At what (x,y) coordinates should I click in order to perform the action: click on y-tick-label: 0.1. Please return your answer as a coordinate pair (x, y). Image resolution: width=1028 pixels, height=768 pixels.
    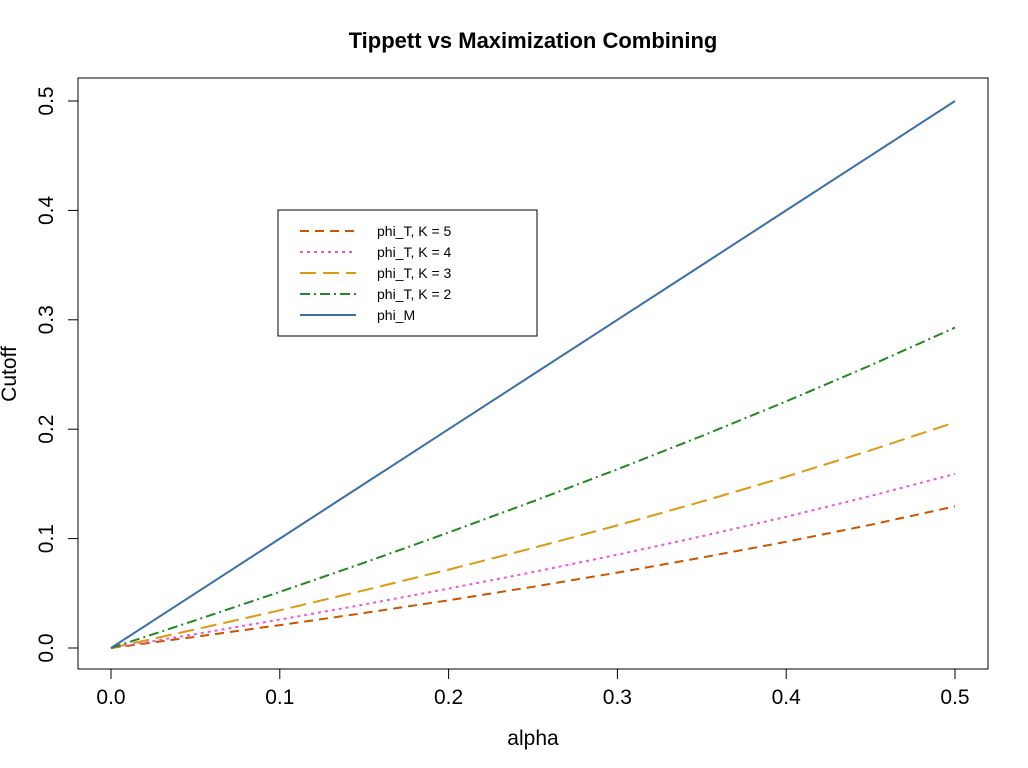
    Looking at the image, I should click on (46, 538).